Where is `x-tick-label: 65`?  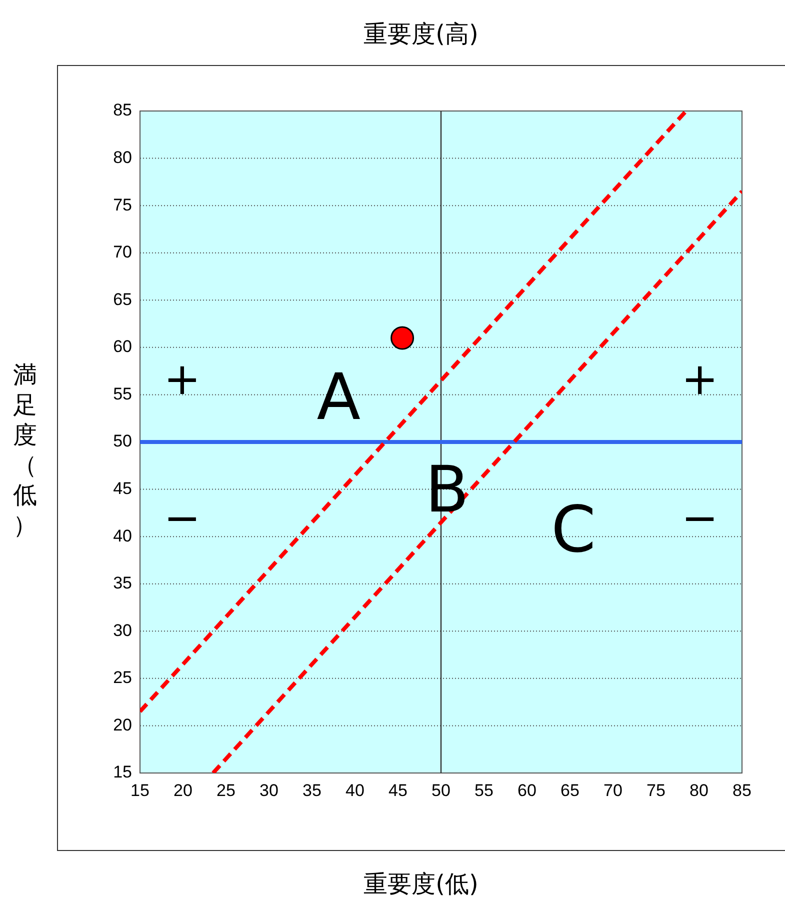 x-tick-label: 65 is located at coordinates (570, 790).